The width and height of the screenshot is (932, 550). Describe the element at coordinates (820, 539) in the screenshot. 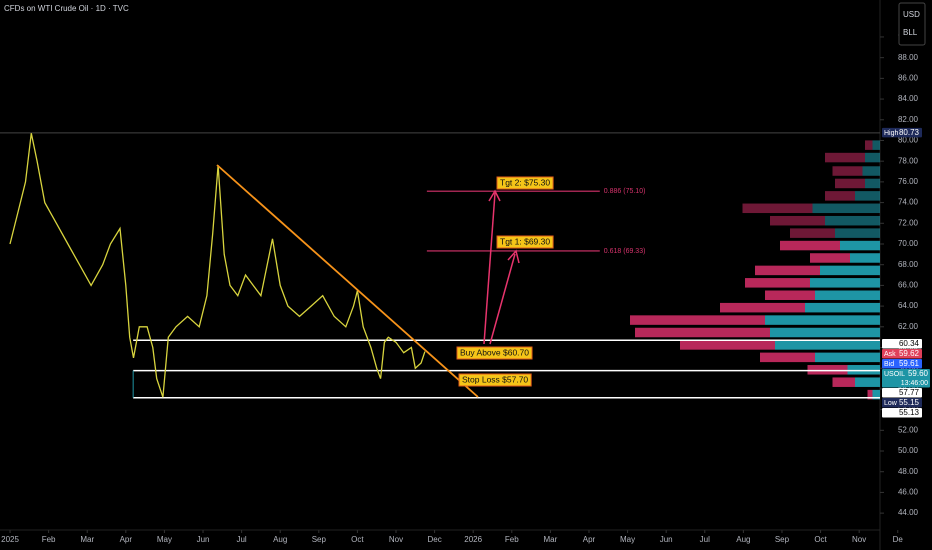

I see `x-tick-label: Oct` at that location.